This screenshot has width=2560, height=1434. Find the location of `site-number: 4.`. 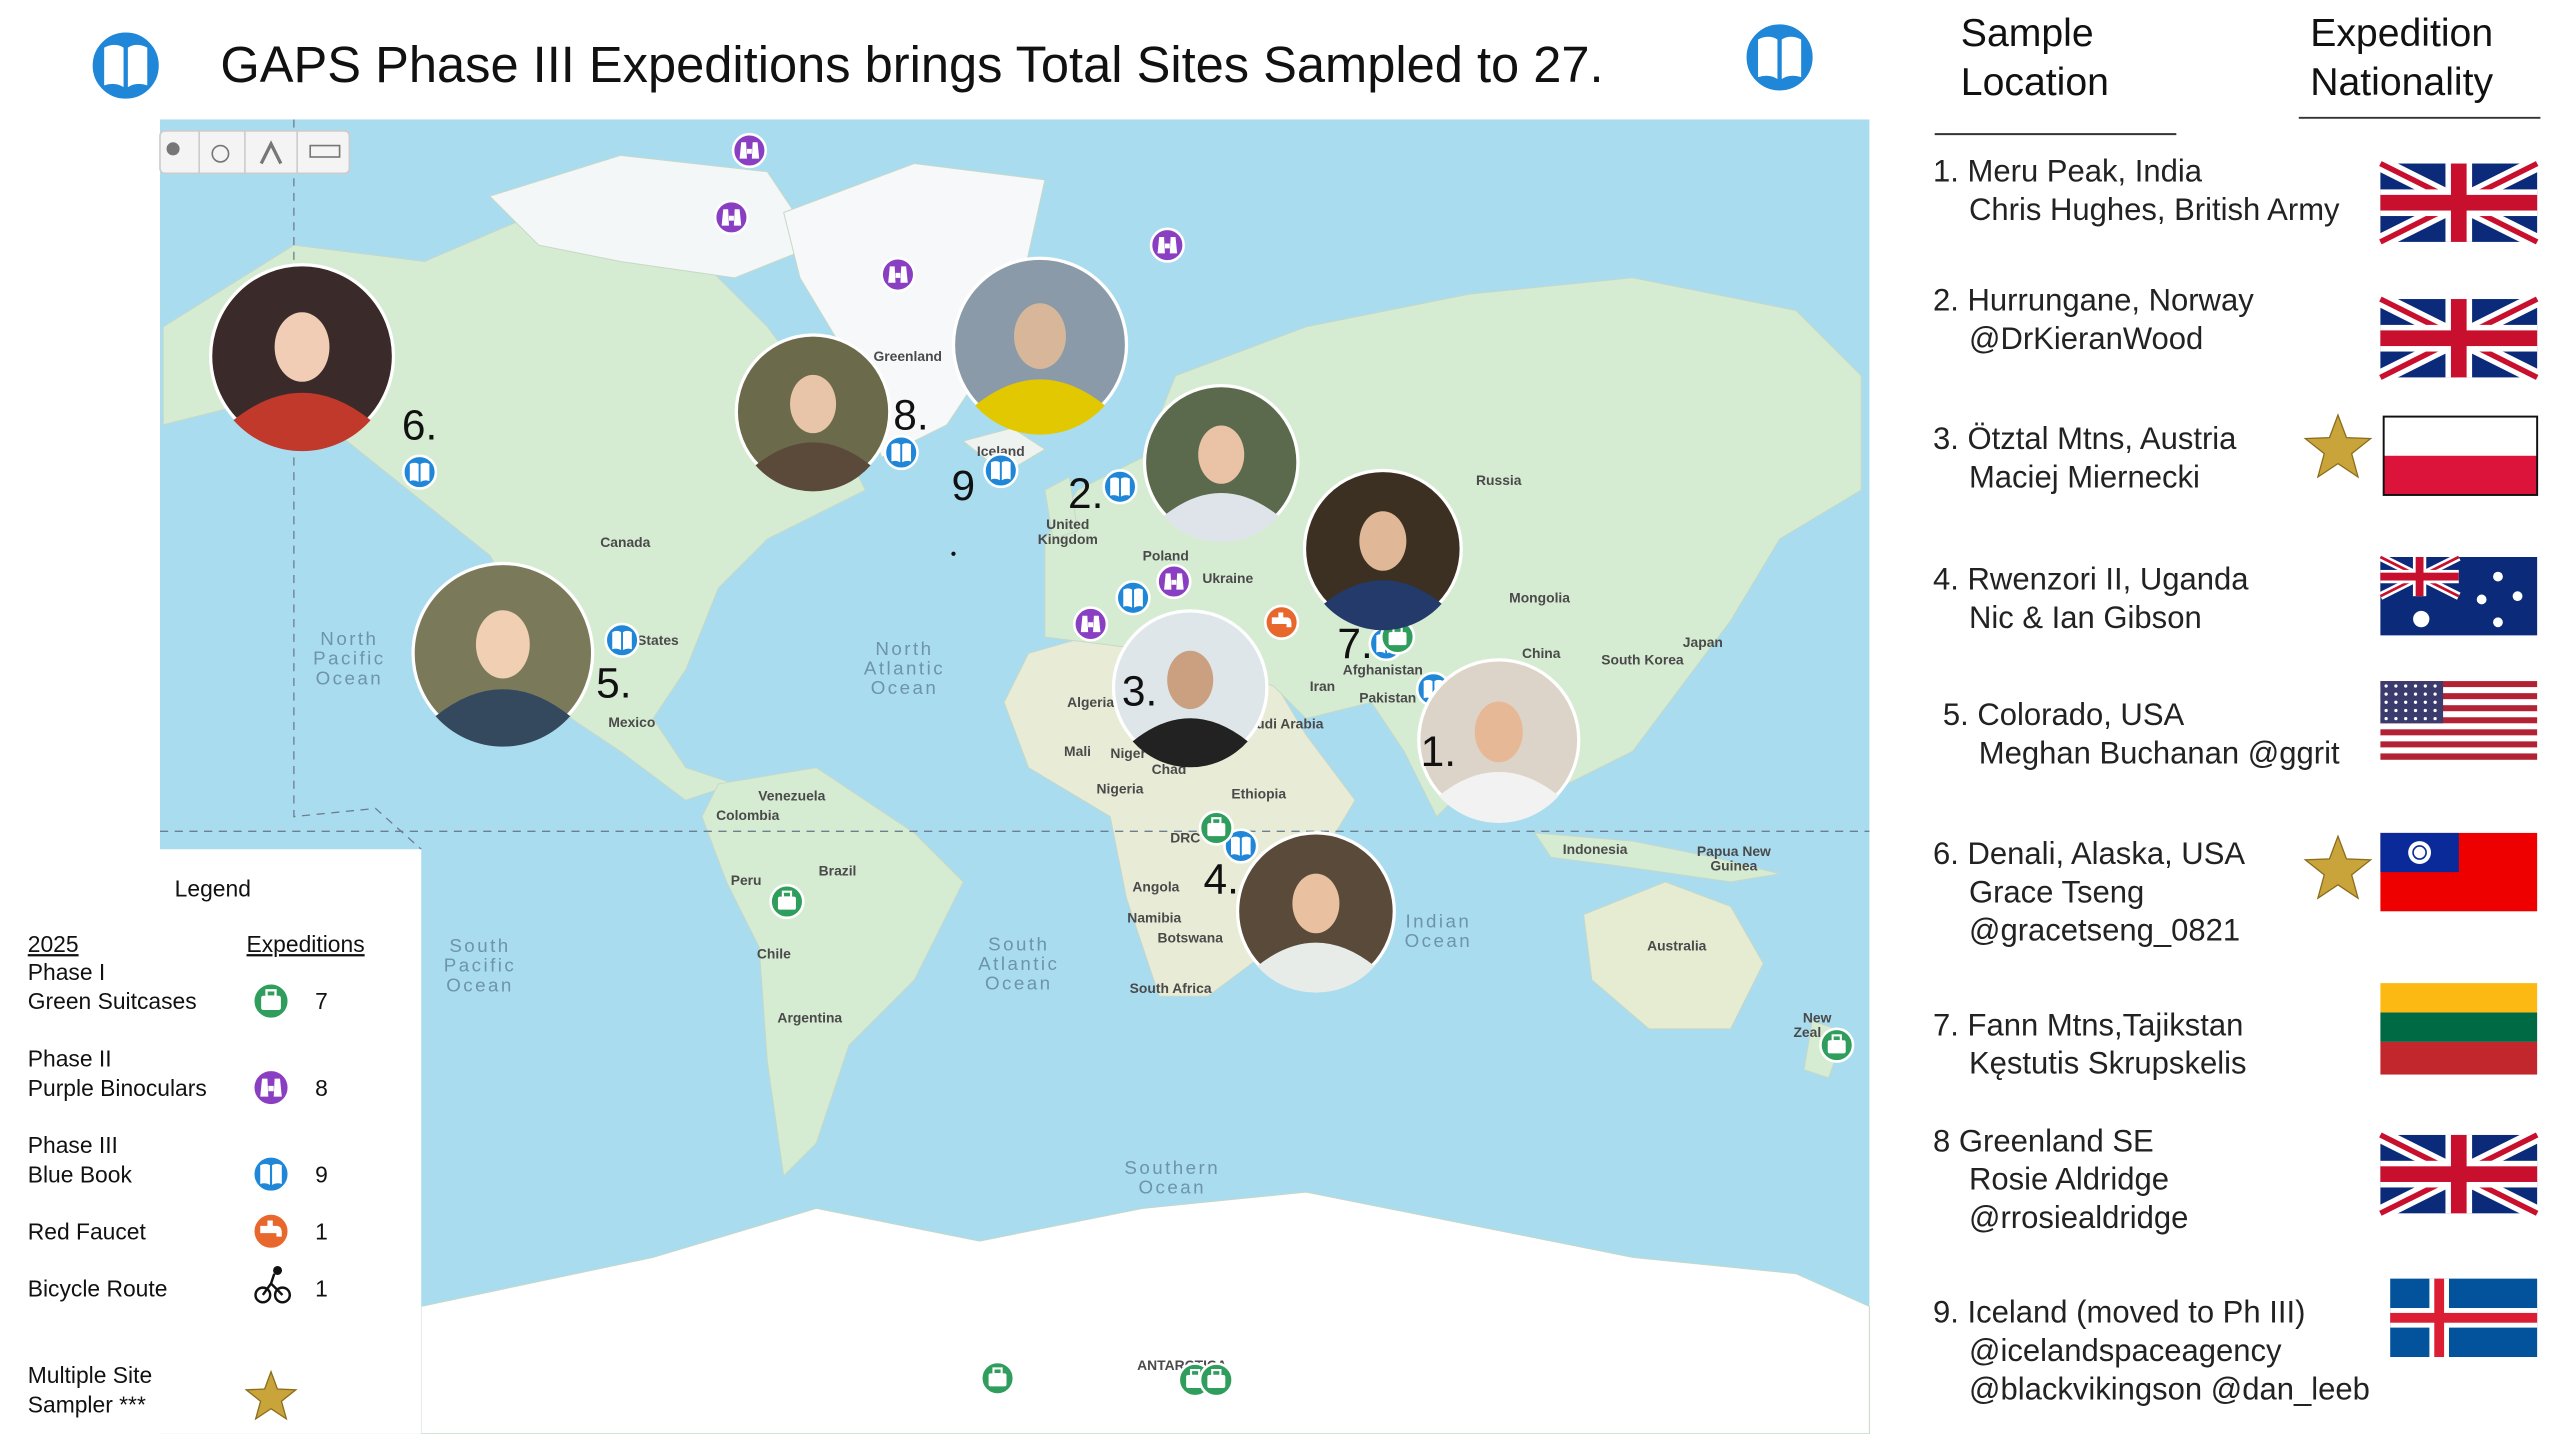

site-number: 4. is located at coordinates (1221, 878).